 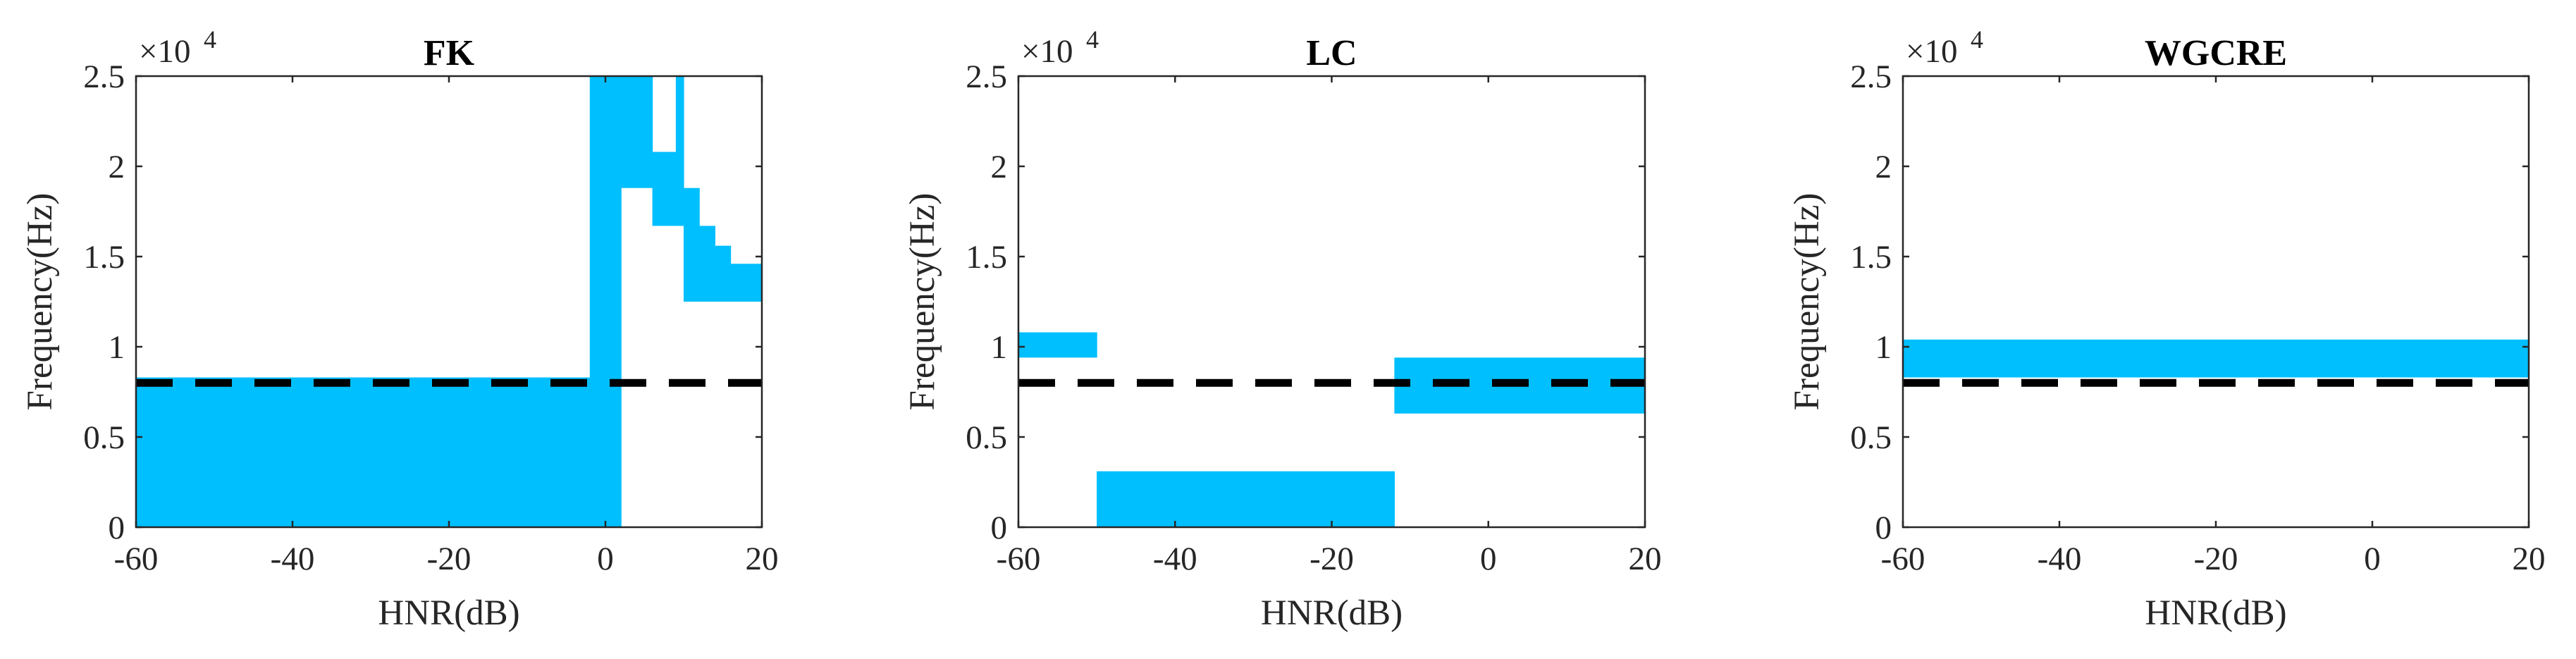 What do you see at coordinates (2216, 53) in the screenshot?
I see `chart-title: WGCRE` at bounding box center [2216, 53].